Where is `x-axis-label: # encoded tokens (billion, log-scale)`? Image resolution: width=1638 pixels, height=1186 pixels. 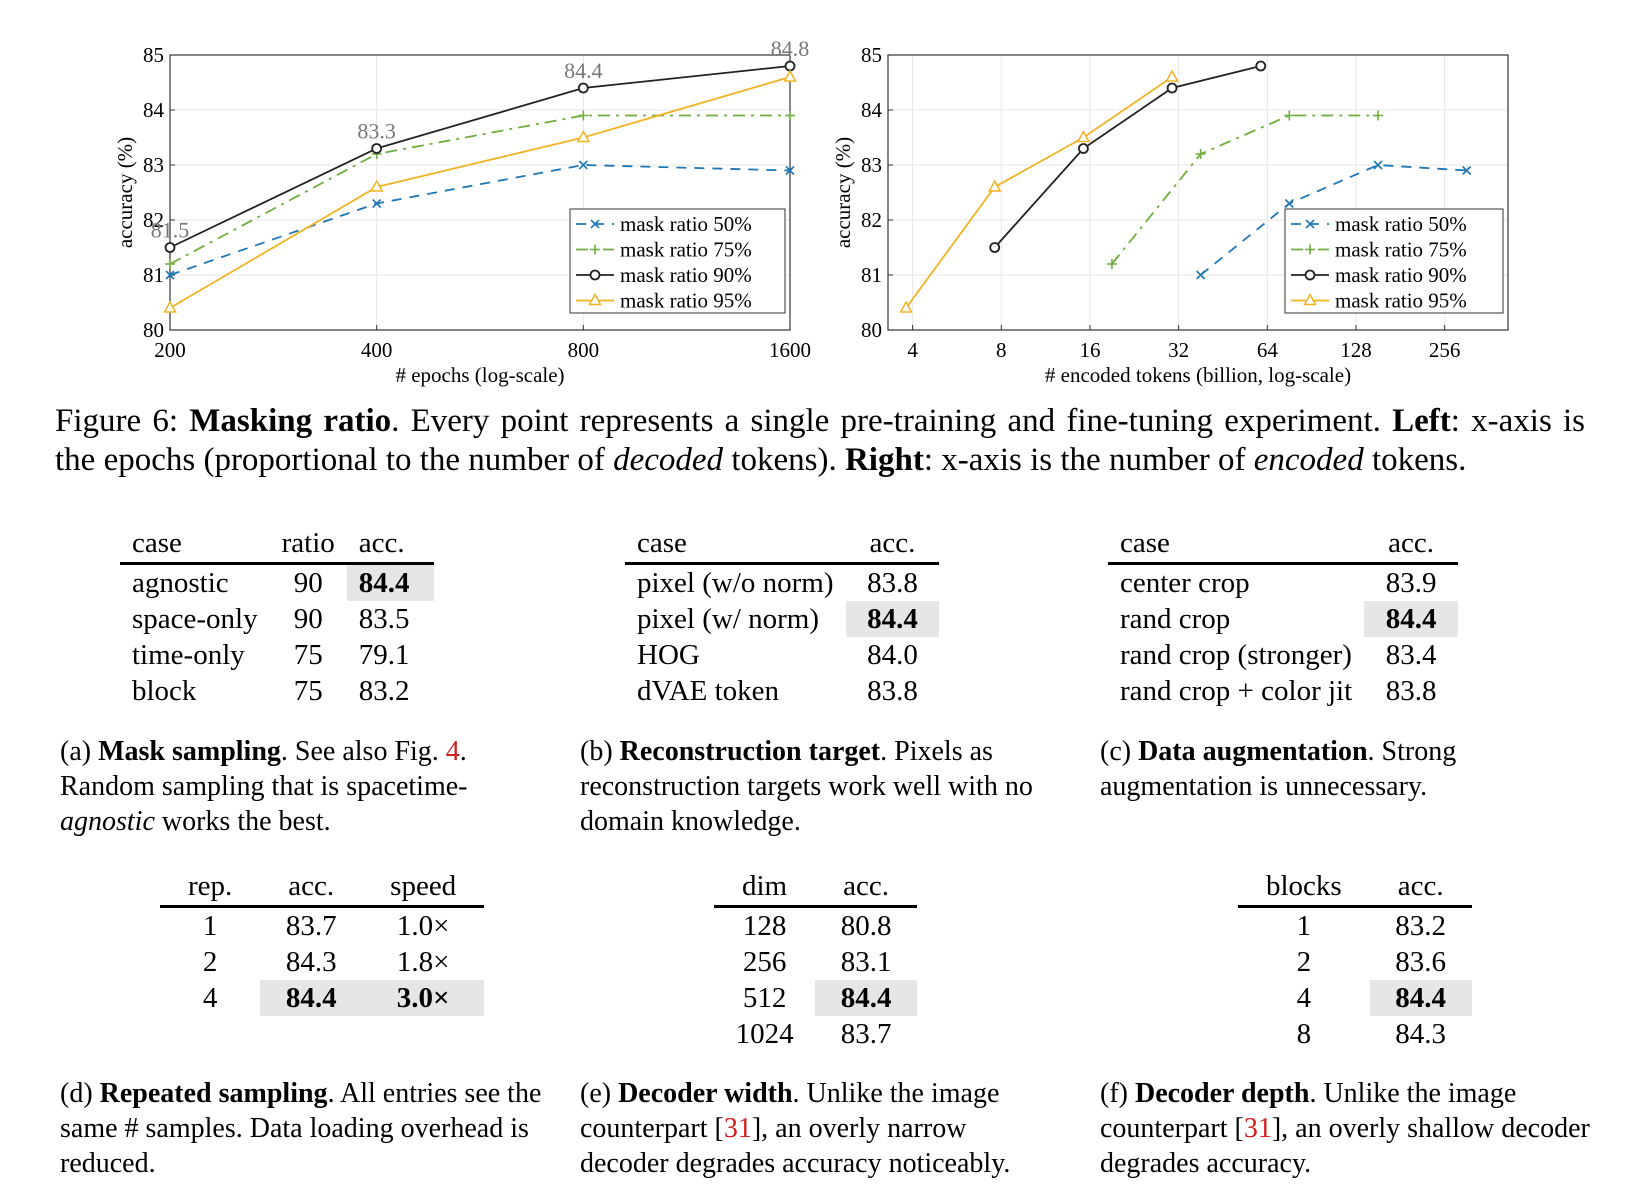 x-axis-label: # encoded tokens (billion, log-scale) is located at coordinates (1198, 375).